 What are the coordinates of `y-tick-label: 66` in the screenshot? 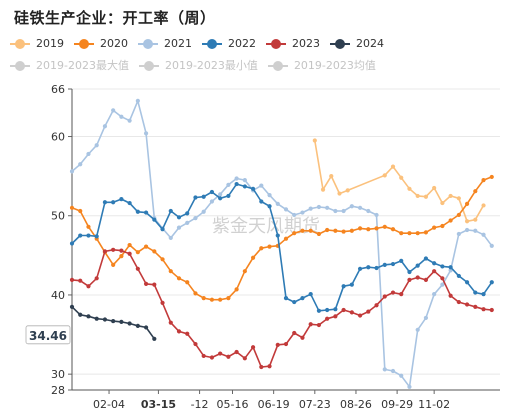 It's located at (58, 89).